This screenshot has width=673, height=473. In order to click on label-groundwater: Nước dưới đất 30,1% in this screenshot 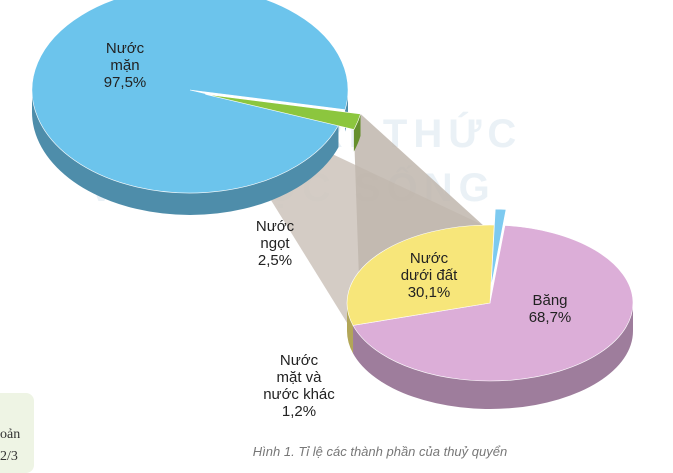, I will do `click(429, 275)`.